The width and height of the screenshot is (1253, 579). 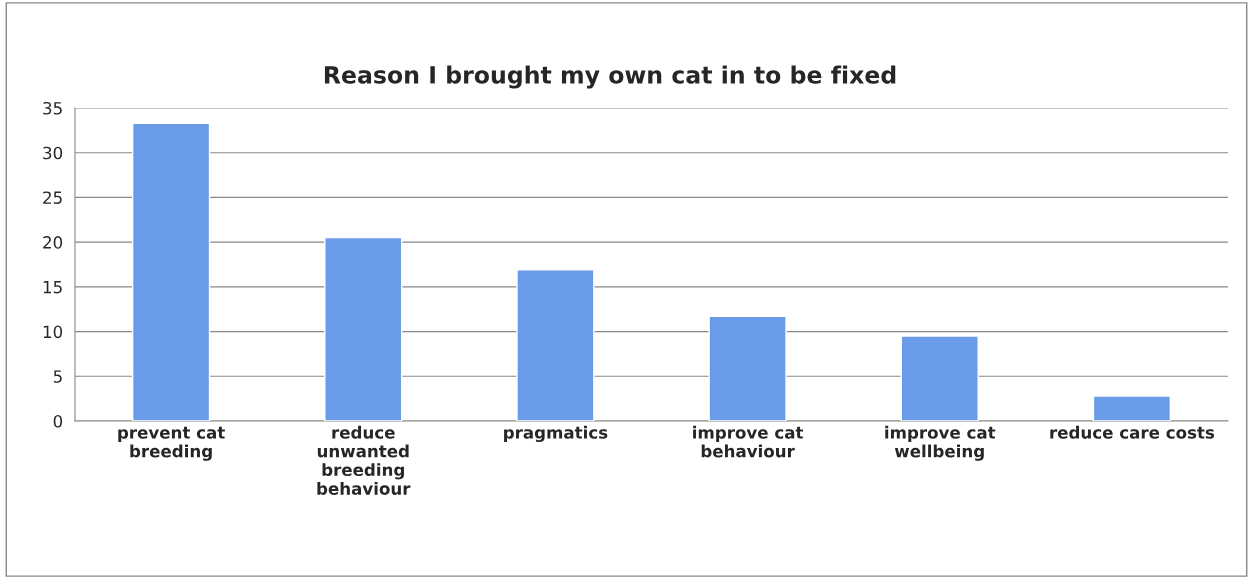 What do you see at coordinates (556, 434) in the screenshot?
I see `x-tick-label: pragmatics` at bounding box center [556, 434].